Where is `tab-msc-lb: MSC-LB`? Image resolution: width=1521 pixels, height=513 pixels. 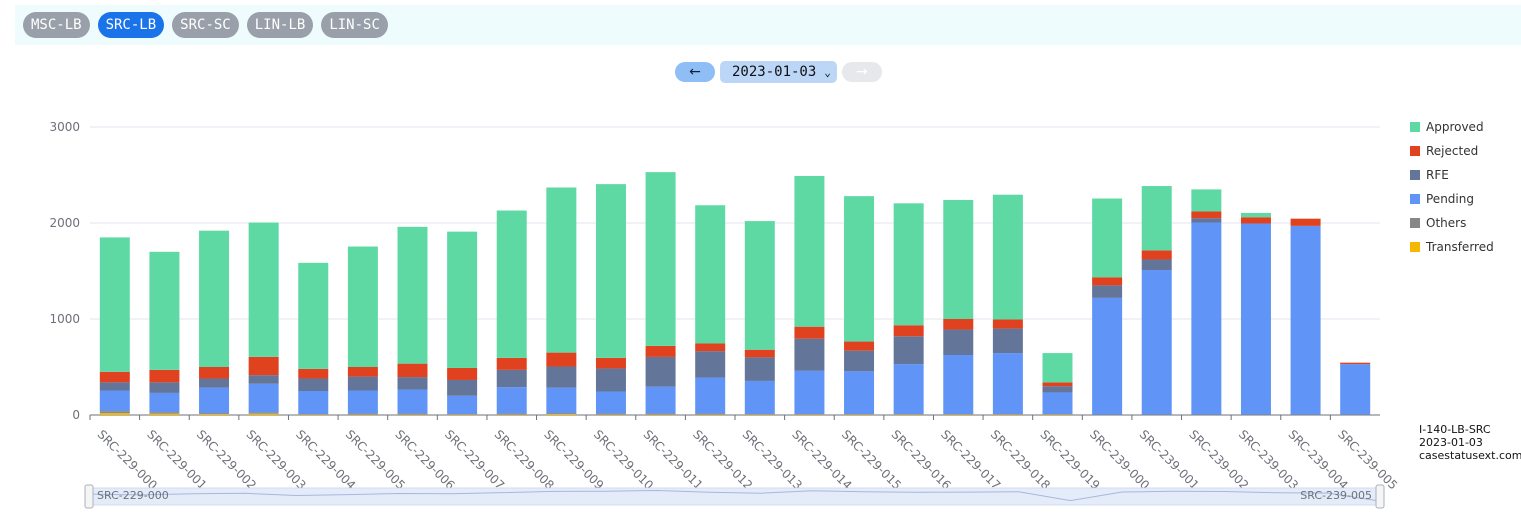 tab-msc-lb: MSC-LB is located at coordinates (56, 25).